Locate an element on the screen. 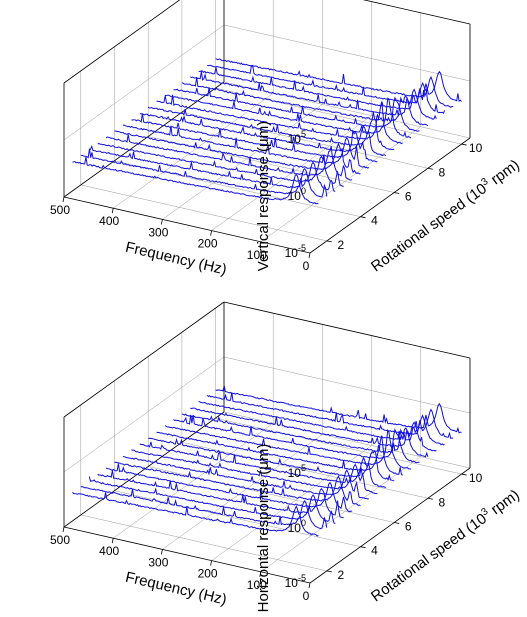 The width and height of the screenshot is (527, 617). z-axis-label: Horizontal response (μm) is located at coordinates (263, 528).